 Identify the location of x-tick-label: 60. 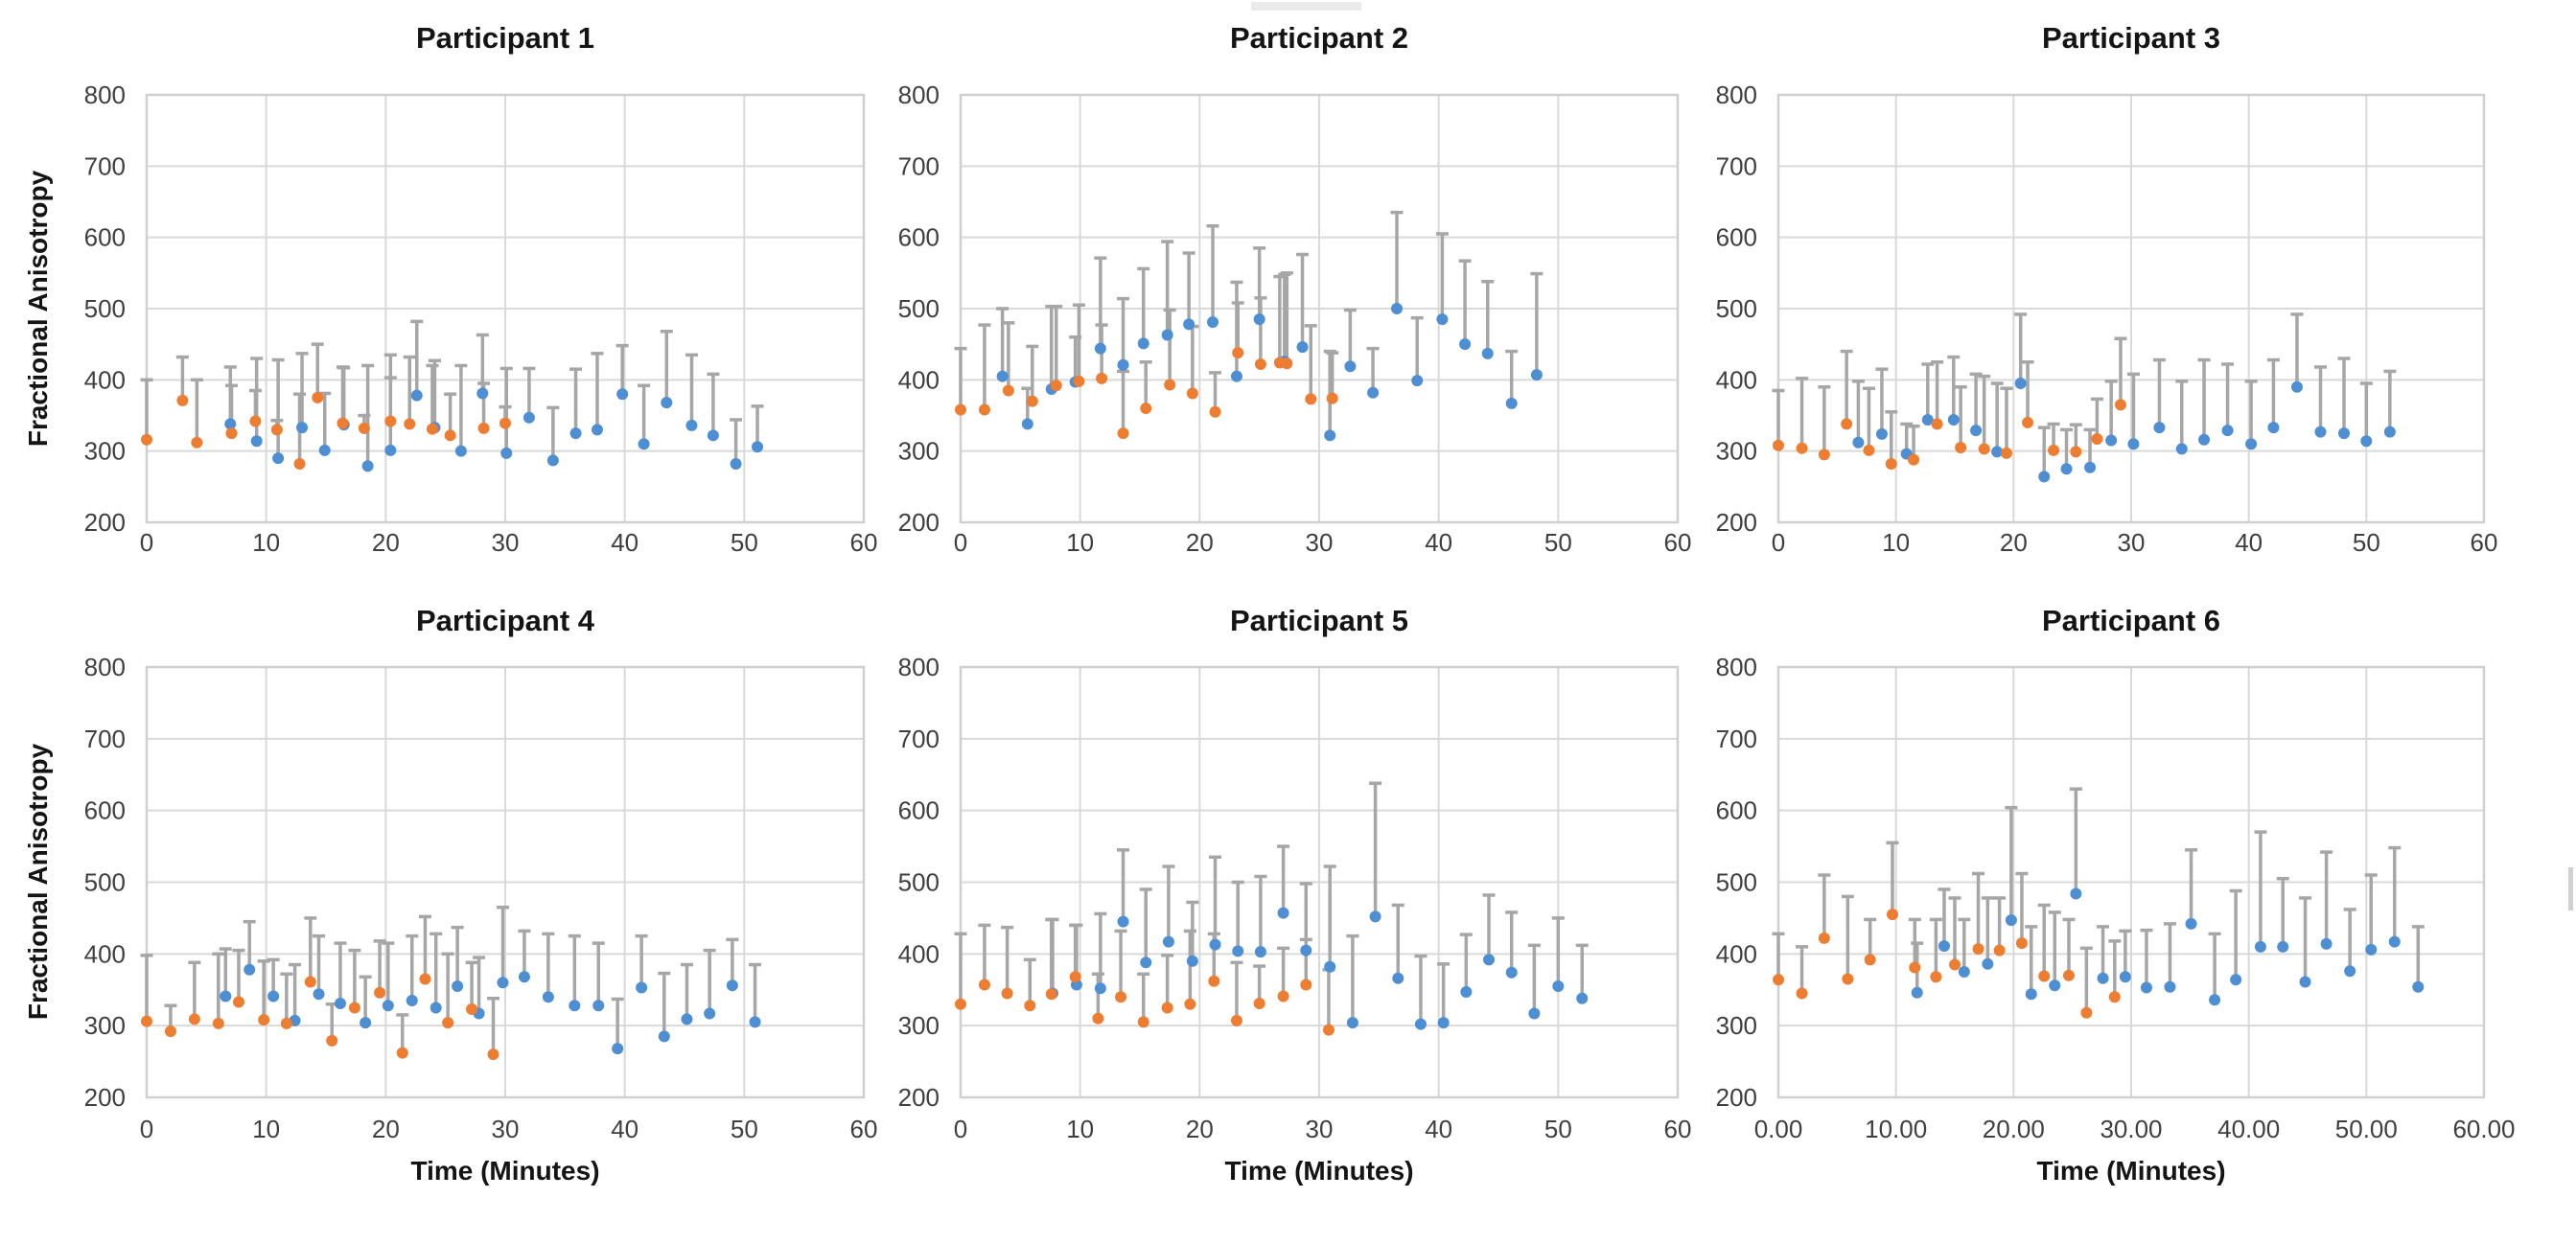
(1678, 1129).